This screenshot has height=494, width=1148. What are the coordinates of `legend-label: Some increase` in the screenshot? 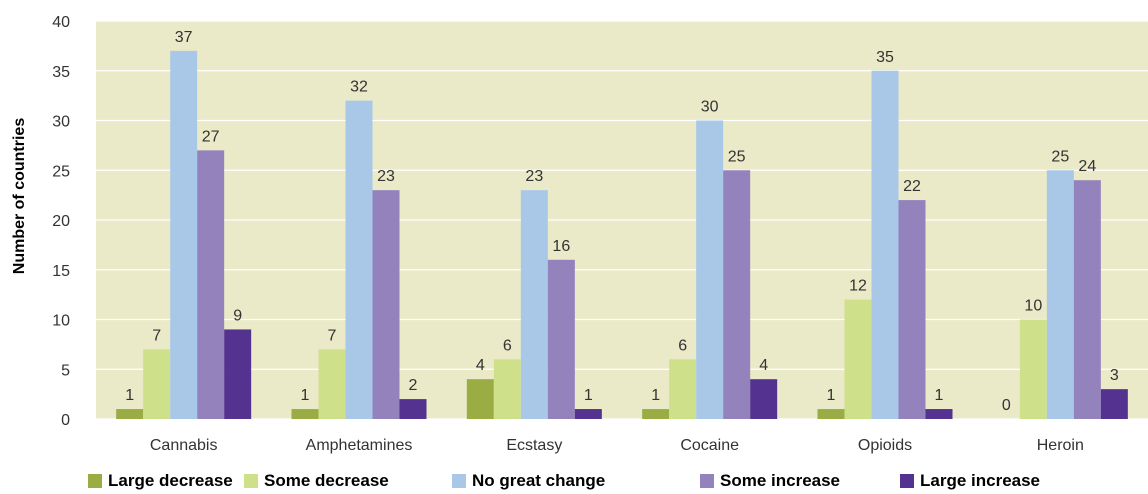 It's located at (780, 480).